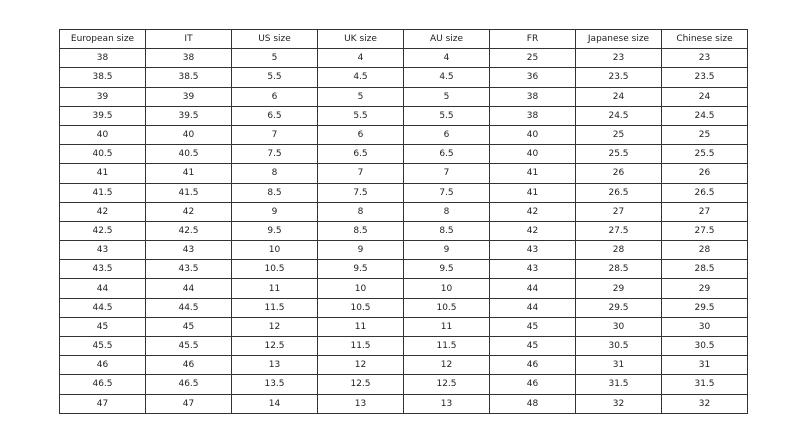 This screenshot has width=794, height=444. What do you see at coordinates (188, 403) in the screenshot?
I see `table-cell: 47` at bounding box center [188, 403].